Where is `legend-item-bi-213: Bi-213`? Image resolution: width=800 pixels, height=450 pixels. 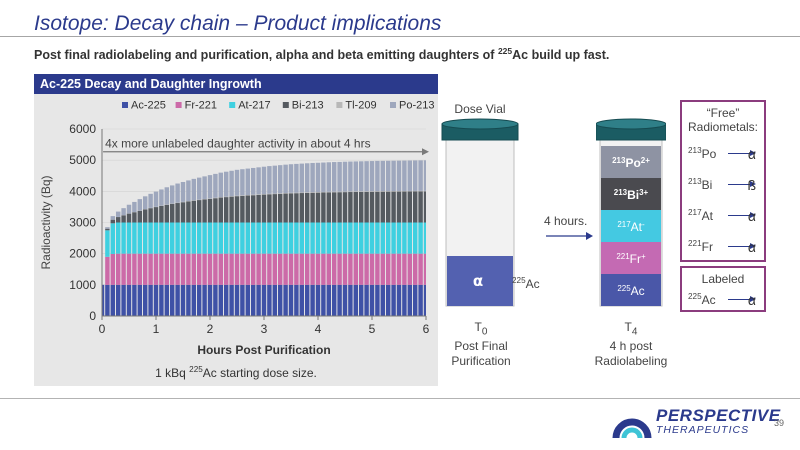
legend-item-bi-213: Bi-213 is located at coordinates (303, 106).